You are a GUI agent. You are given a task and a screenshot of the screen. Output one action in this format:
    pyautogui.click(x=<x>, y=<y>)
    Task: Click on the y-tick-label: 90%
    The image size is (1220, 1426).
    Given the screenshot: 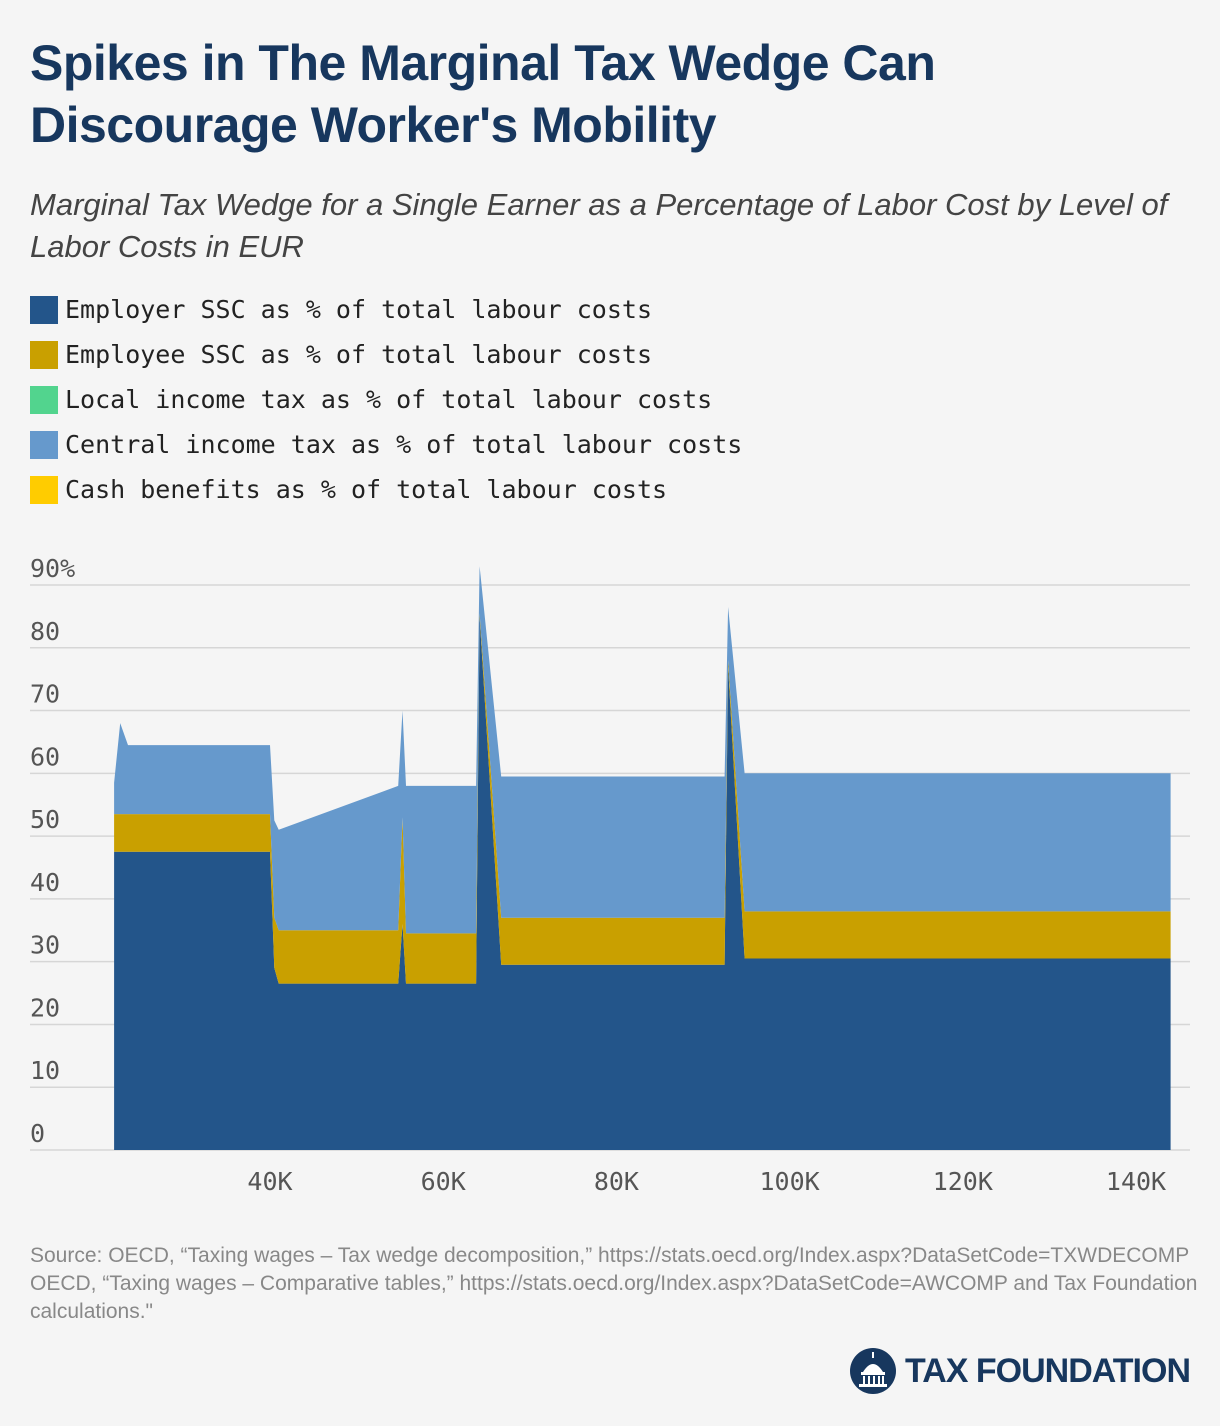 What is the action you would take?
    pyautogui.click(x=52, y=568)
    